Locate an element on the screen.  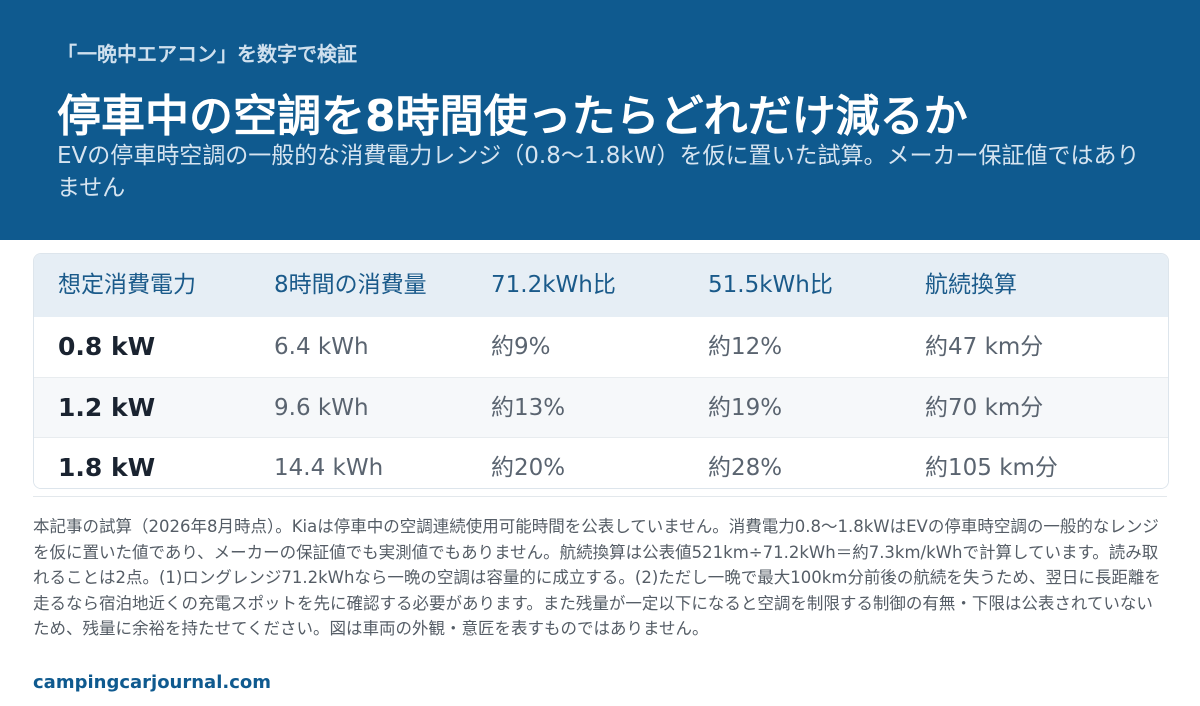
cell: 約20% is located at coordinates (528, 468).